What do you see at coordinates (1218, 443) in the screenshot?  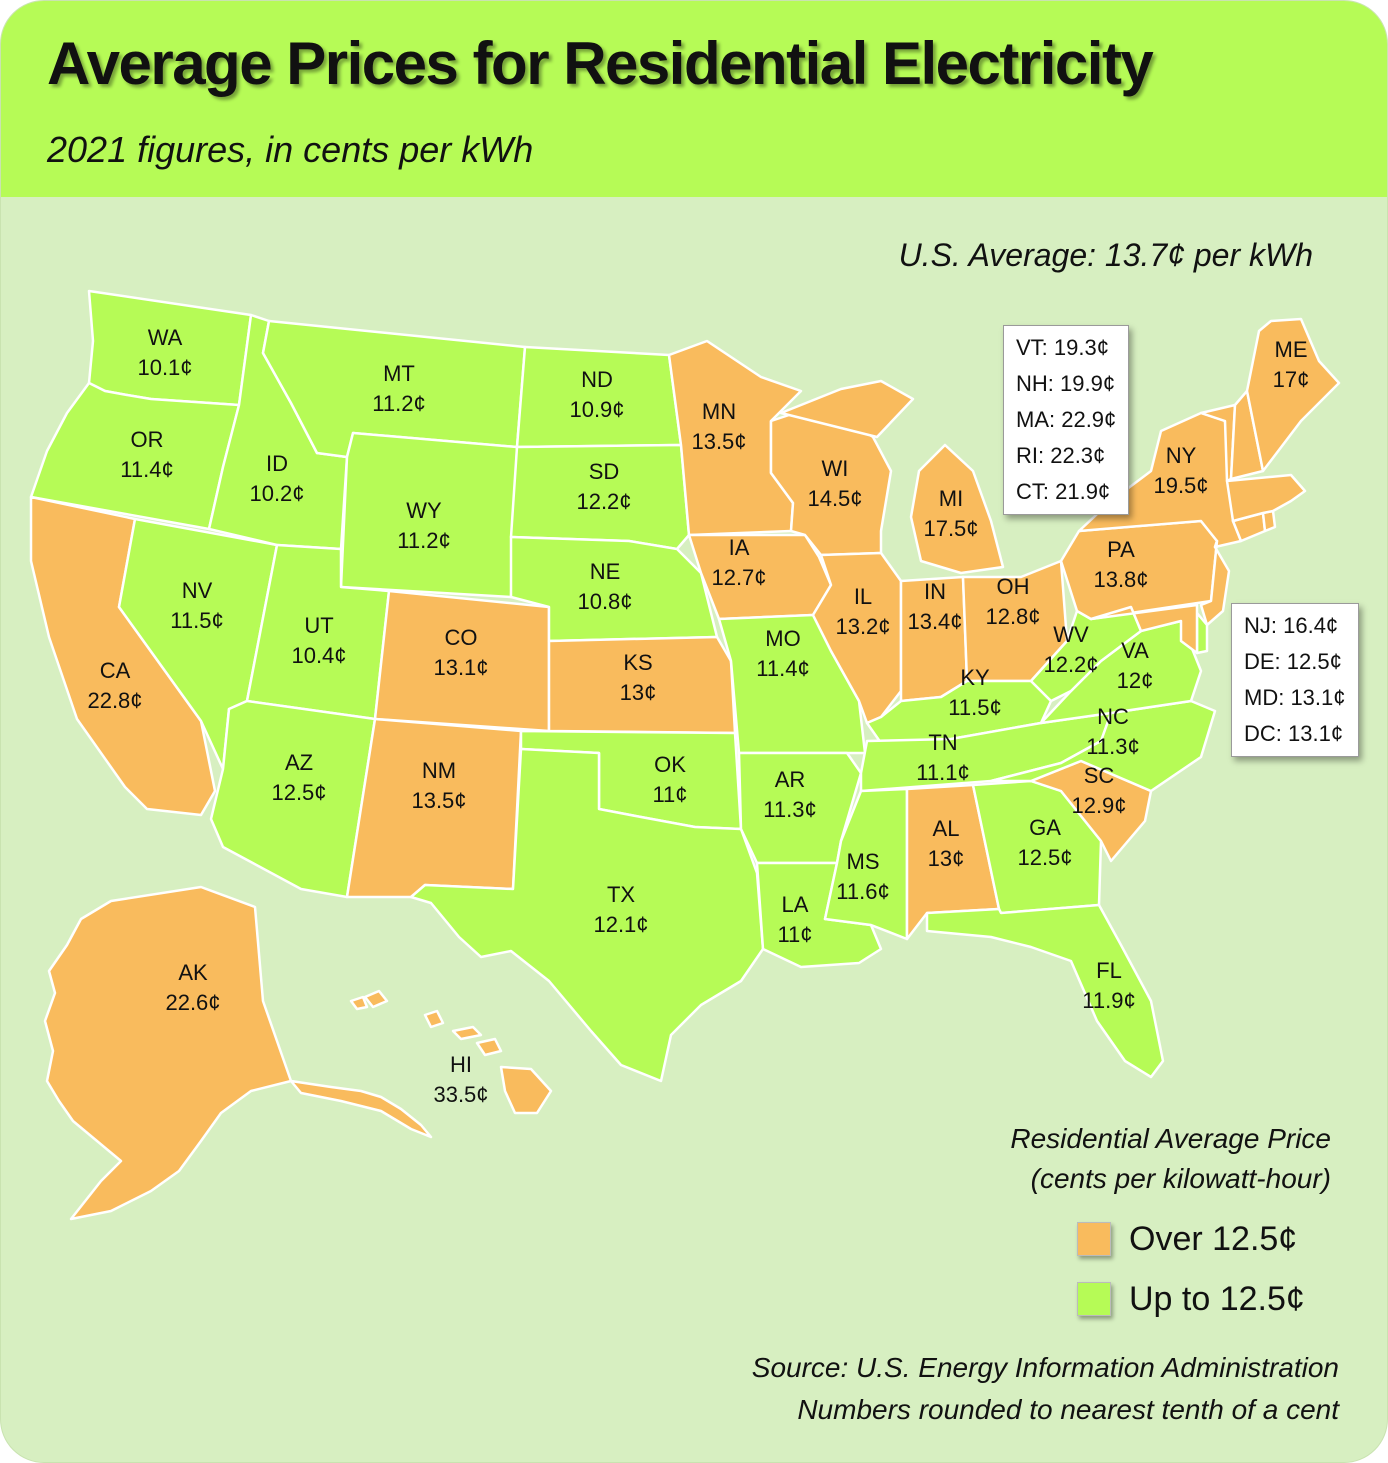 I see `state-VT` at bounding box center [1218, 443].